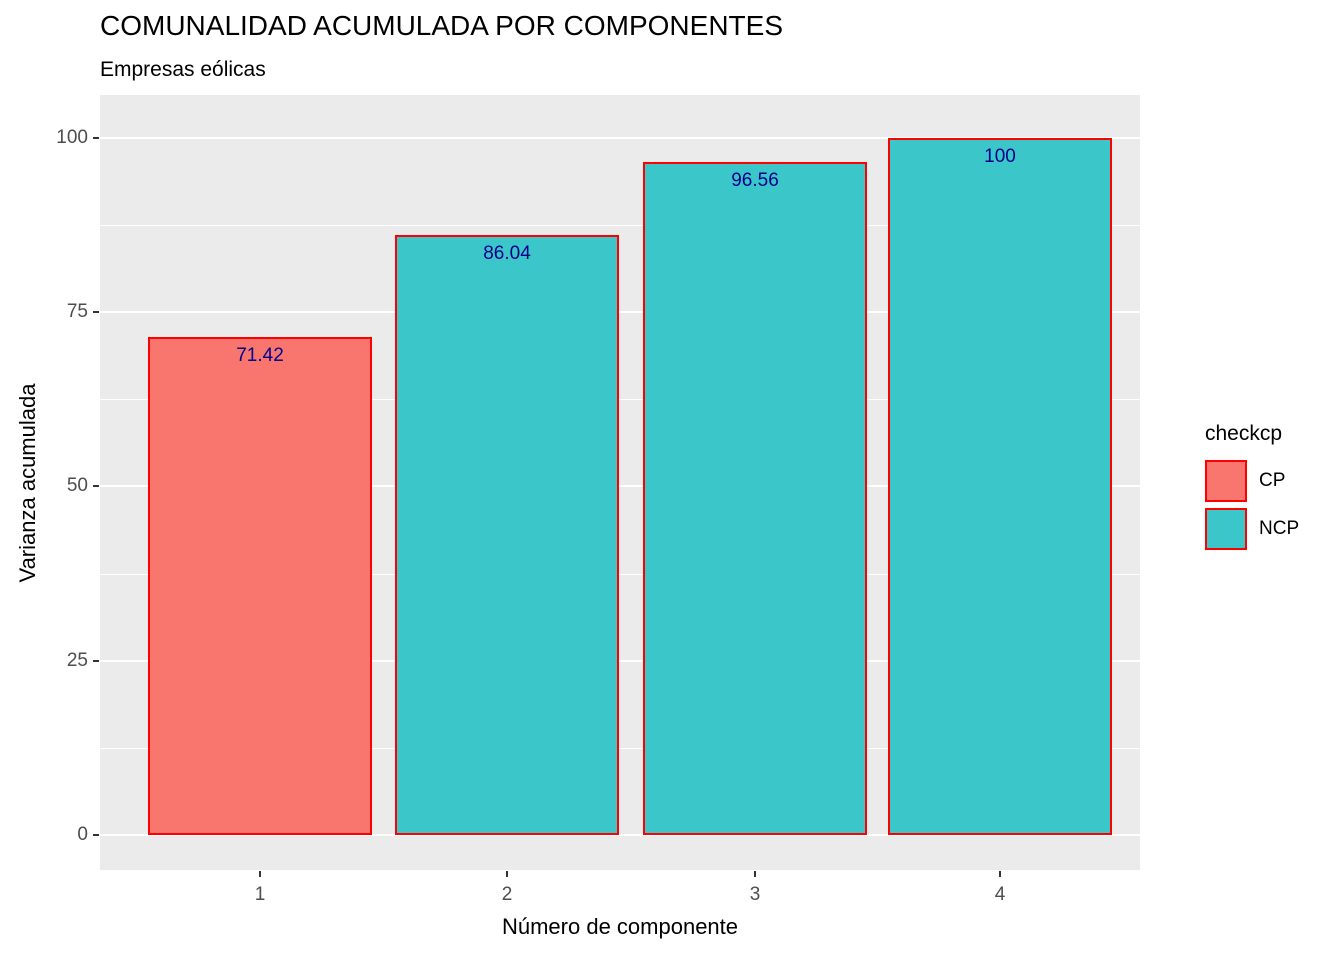 The width and height of the screenshot is (1344, 960). I want to click on chart-subtitle: Empresas eólicas, so click(183, 69).